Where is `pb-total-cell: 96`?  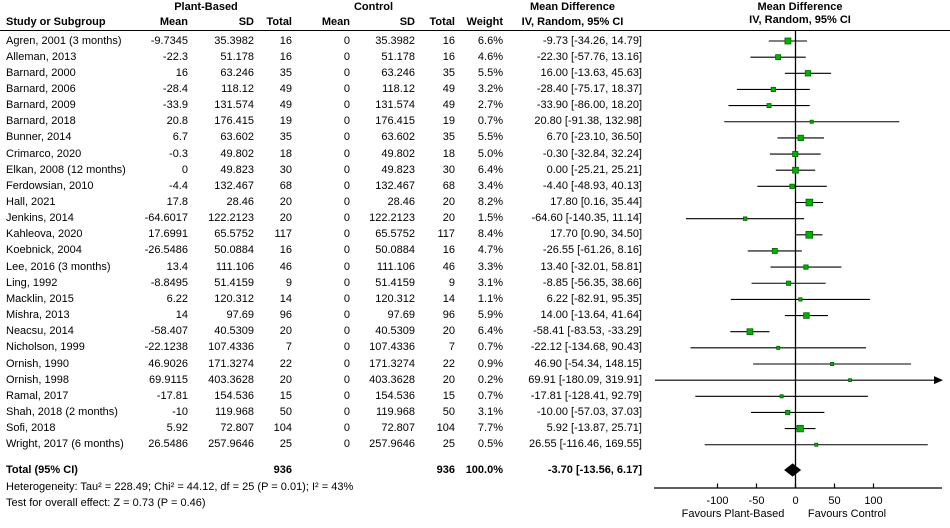
pb-total-cell: 96 is located at coordinates (285, 315).